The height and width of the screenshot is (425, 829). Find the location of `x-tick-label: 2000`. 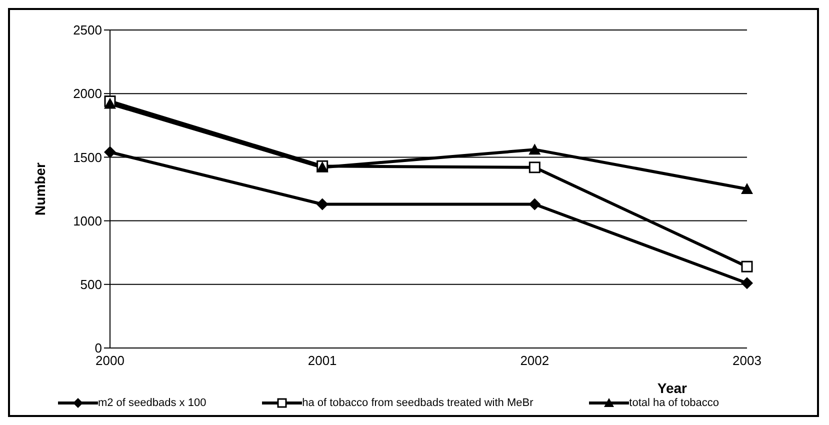

x-tick-label: 2000 is located at coordinates (110, 360).